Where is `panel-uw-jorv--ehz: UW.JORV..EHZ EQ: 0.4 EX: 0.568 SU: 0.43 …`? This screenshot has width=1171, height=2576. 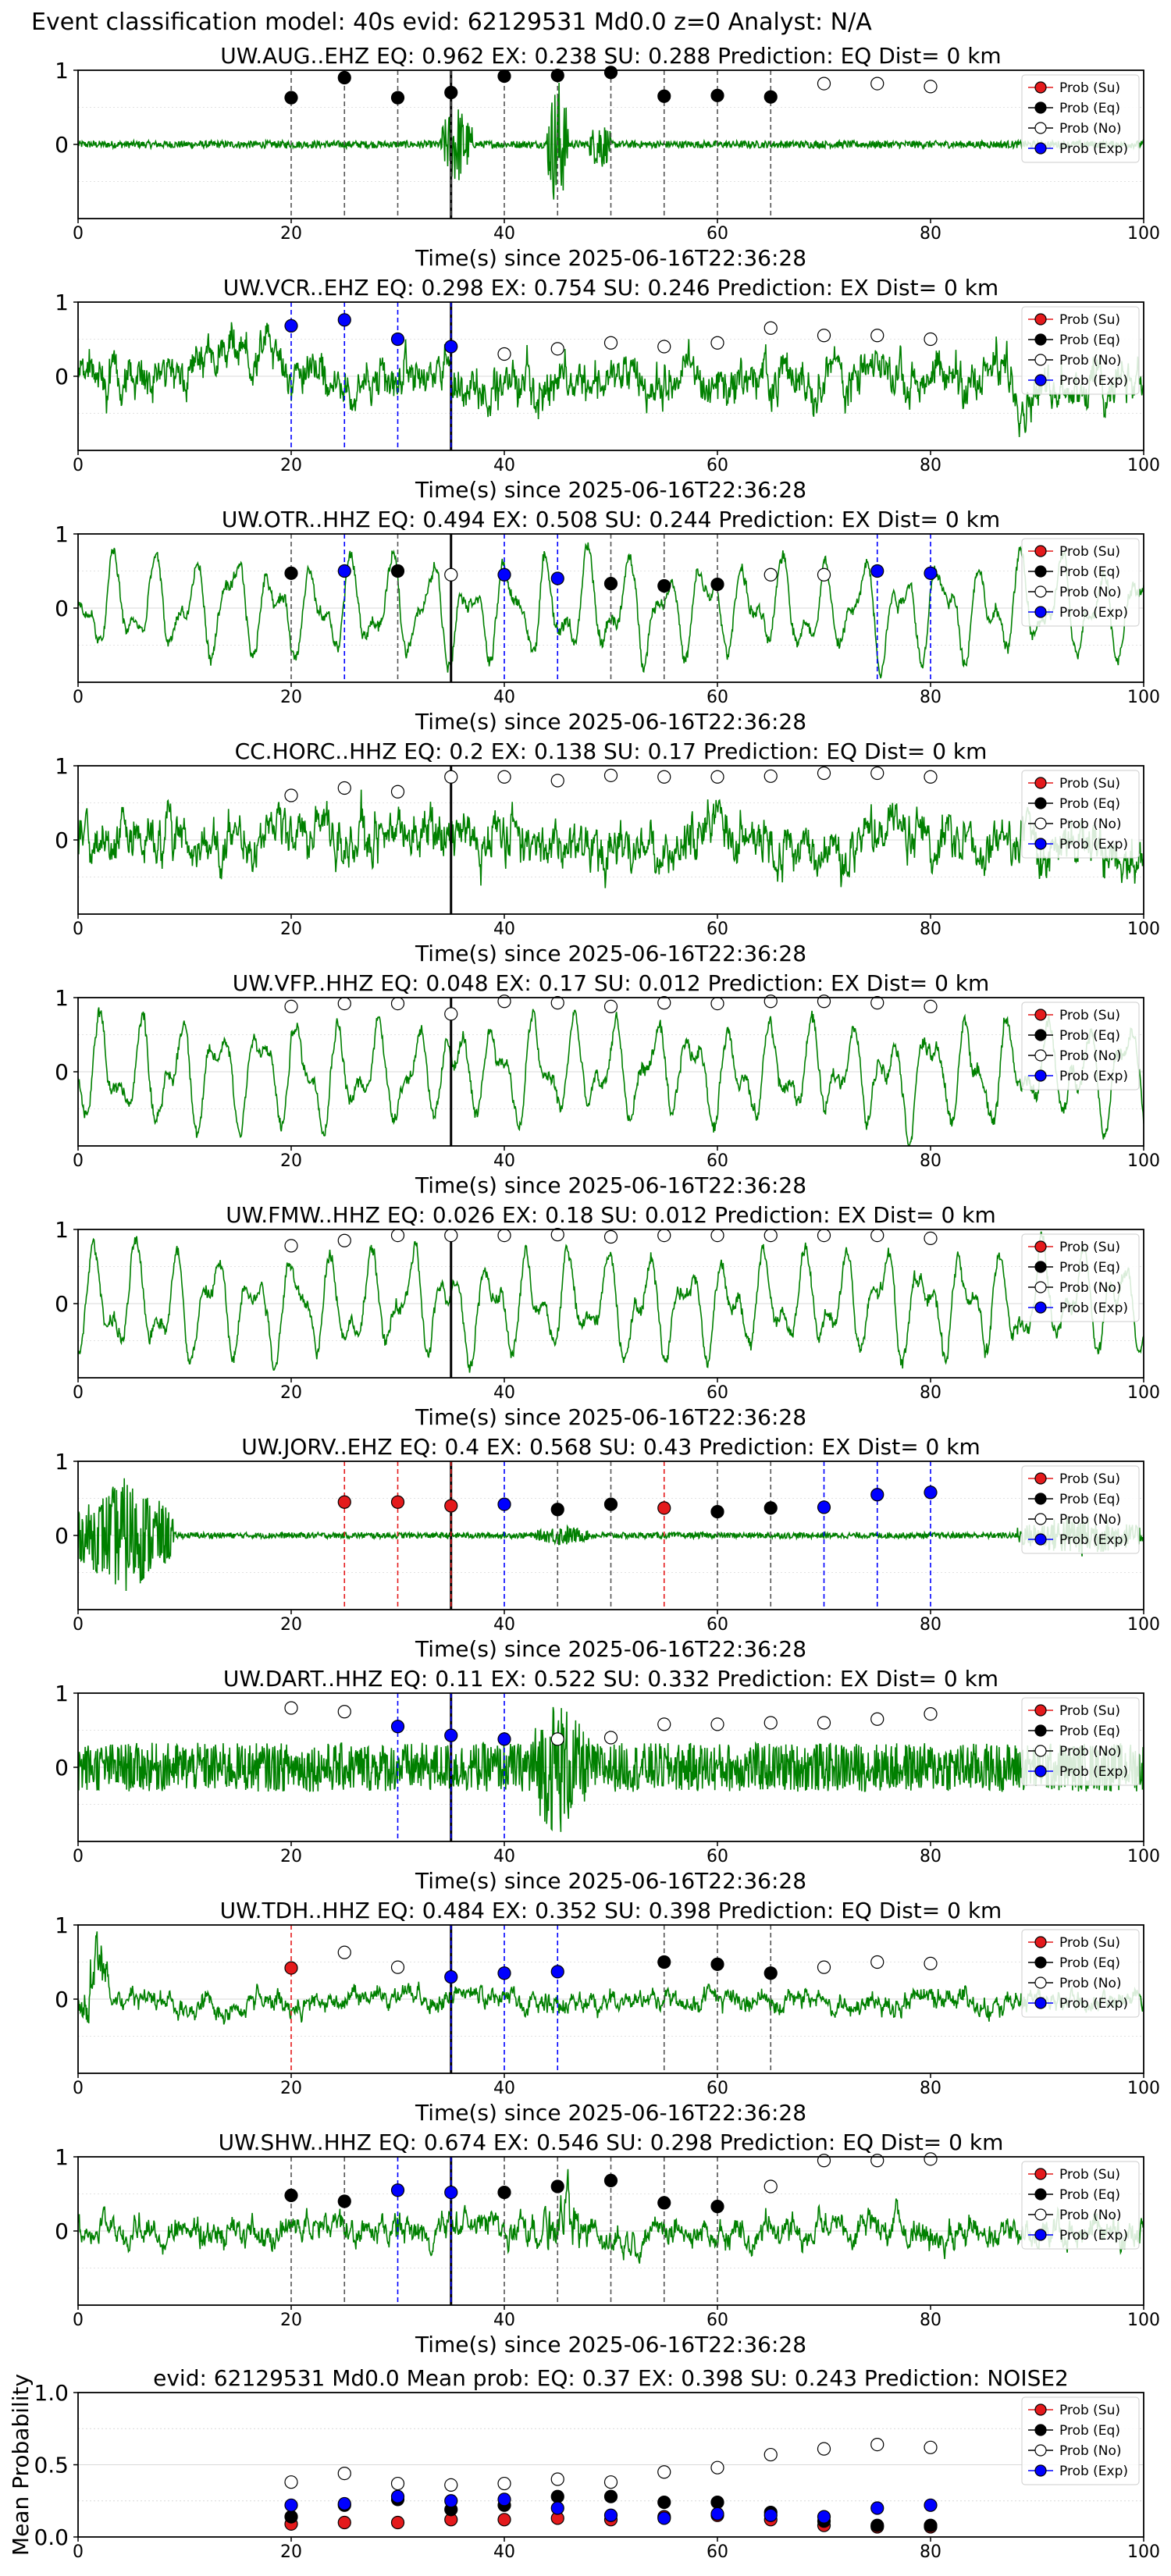 panel-uw-jorv--ehz: UW.JORV..EHZ EQ: 0.4 EX: 0.568 SU: 0.43 … is located at coordinates (607, 1548).